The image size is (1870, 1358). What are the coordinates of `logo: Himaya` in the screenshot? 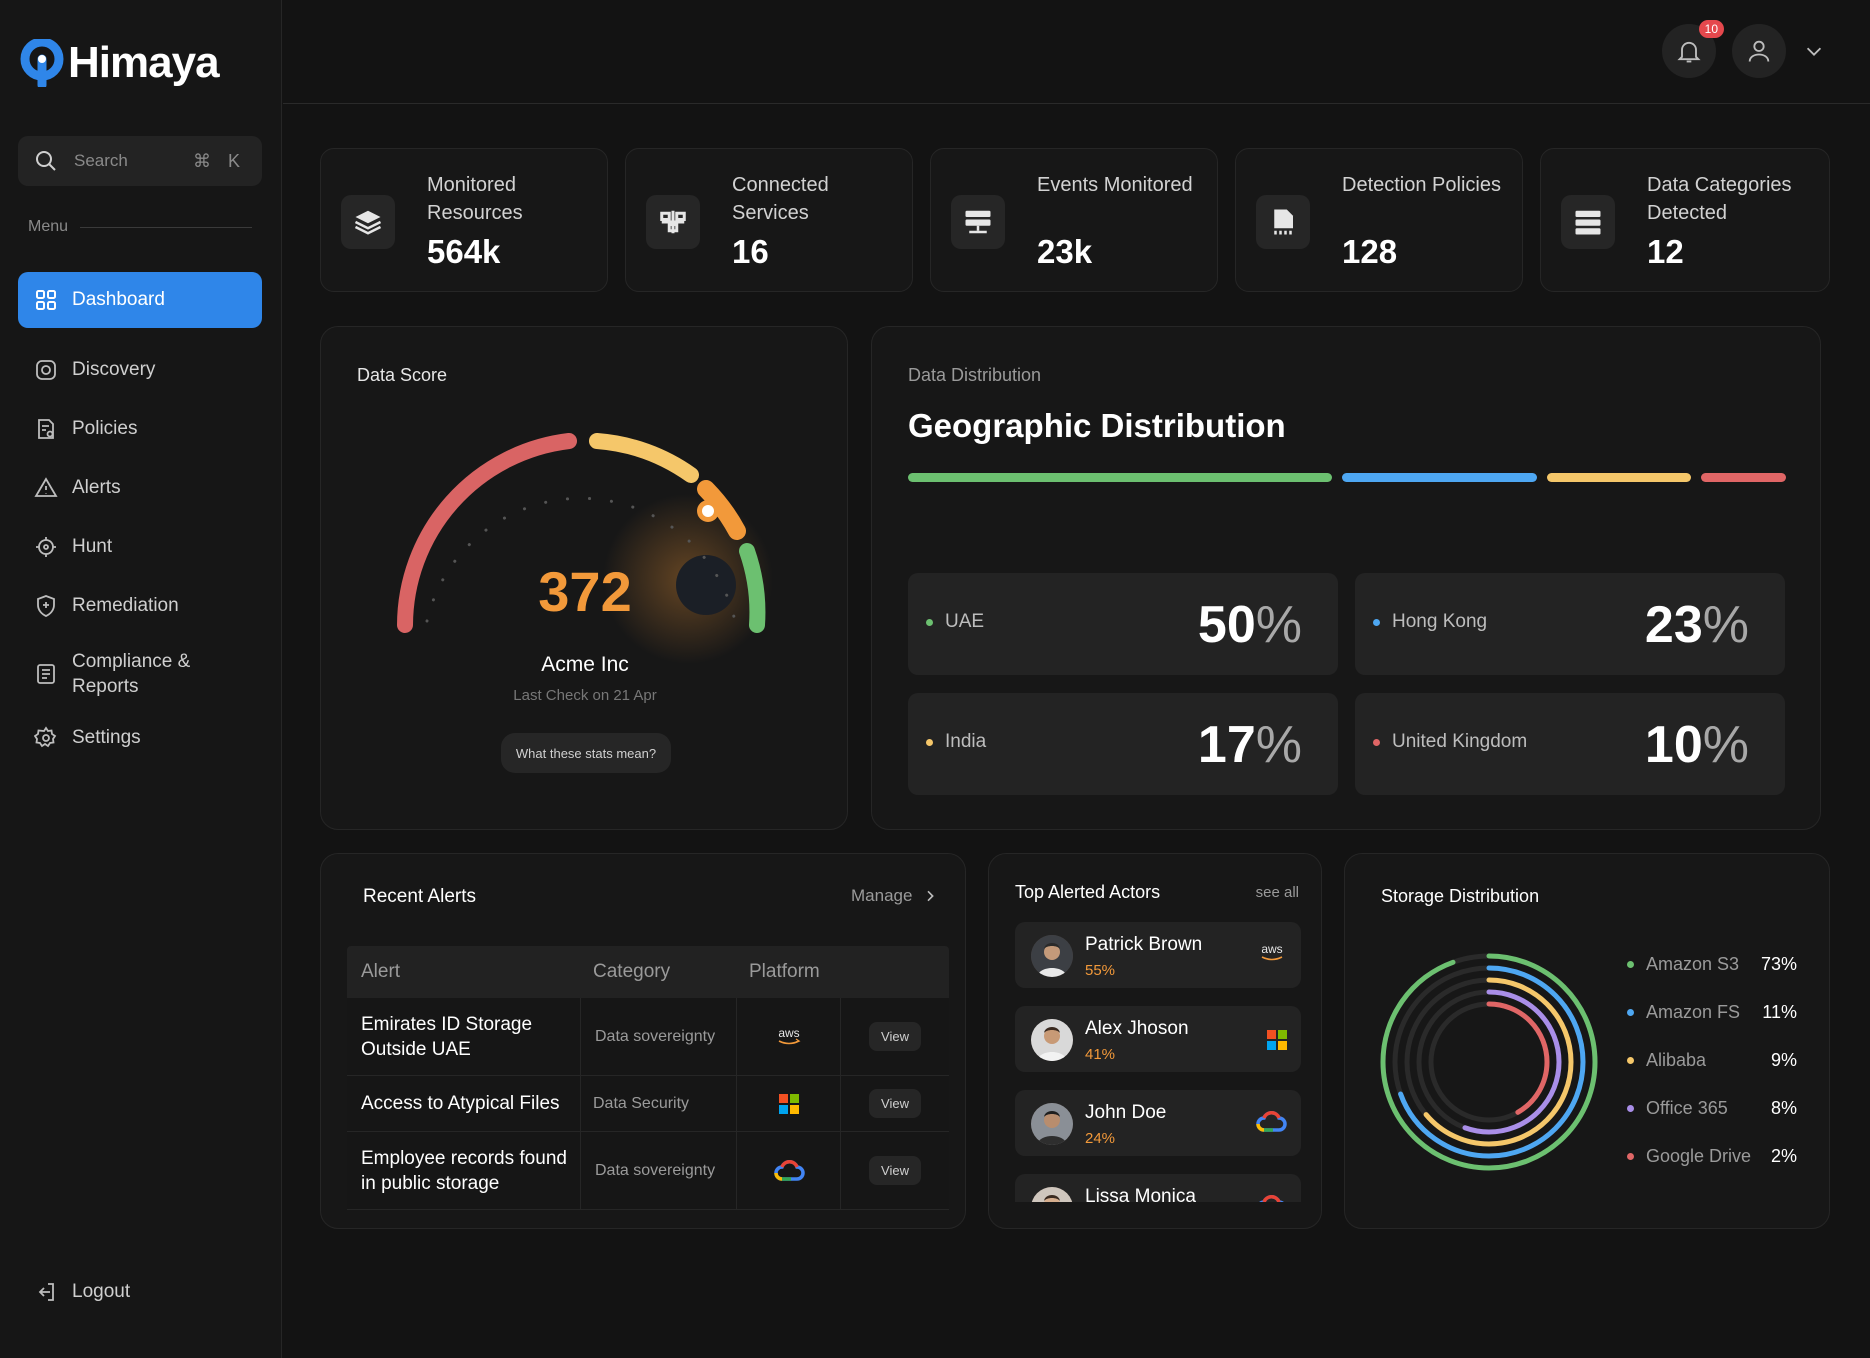 It's located at (120, 63).